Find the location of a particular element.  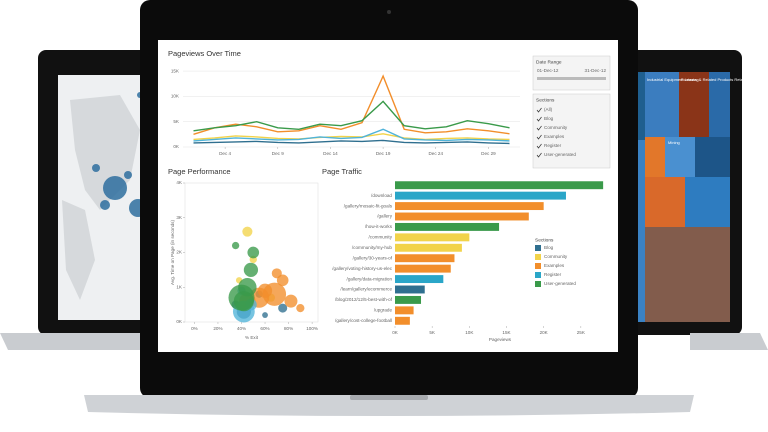

treemap-label: Footwear & Related Products Retail is located at coordinates (713, 79).